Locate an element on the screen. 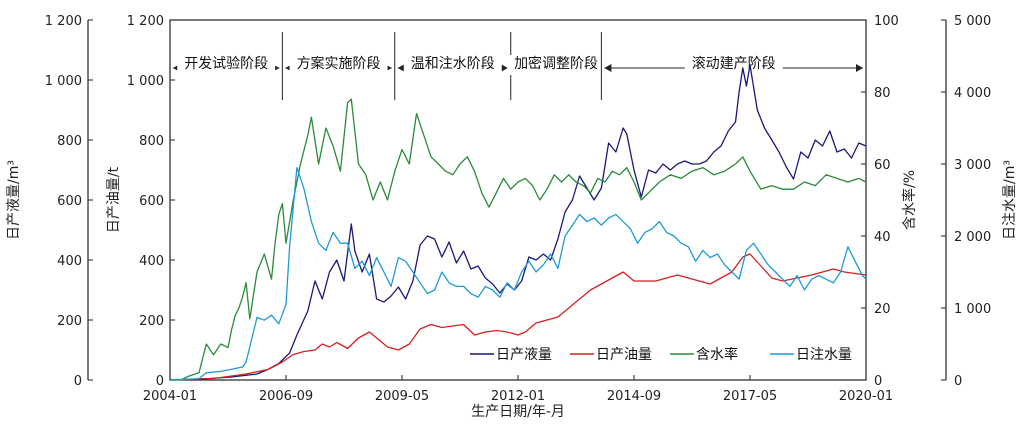  x-tick-label: 2006-09 is located at coordinates (286, 396).